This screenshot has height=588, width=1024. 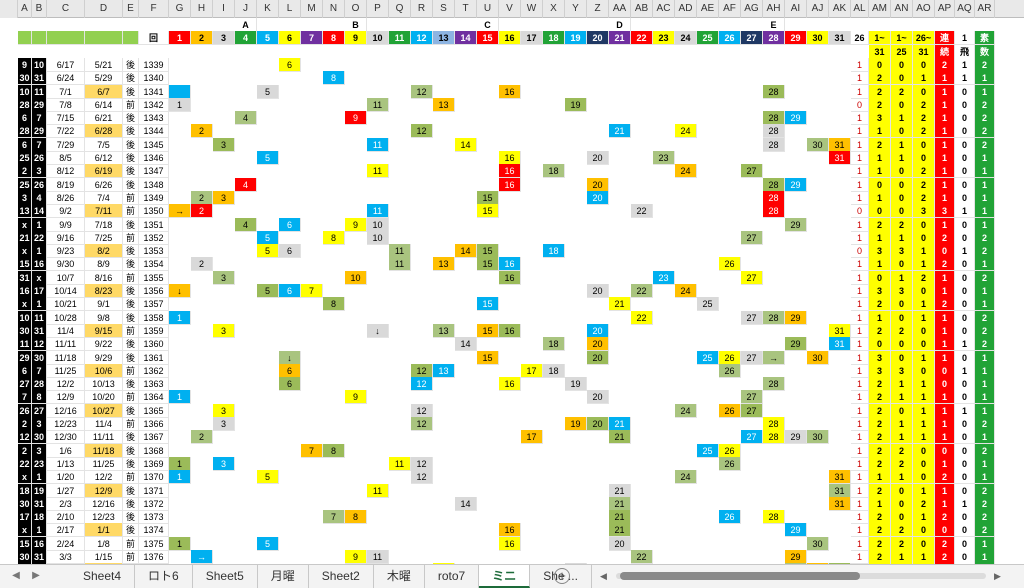 I want to click on hit-cell: 3, so click(x=224, y=330).